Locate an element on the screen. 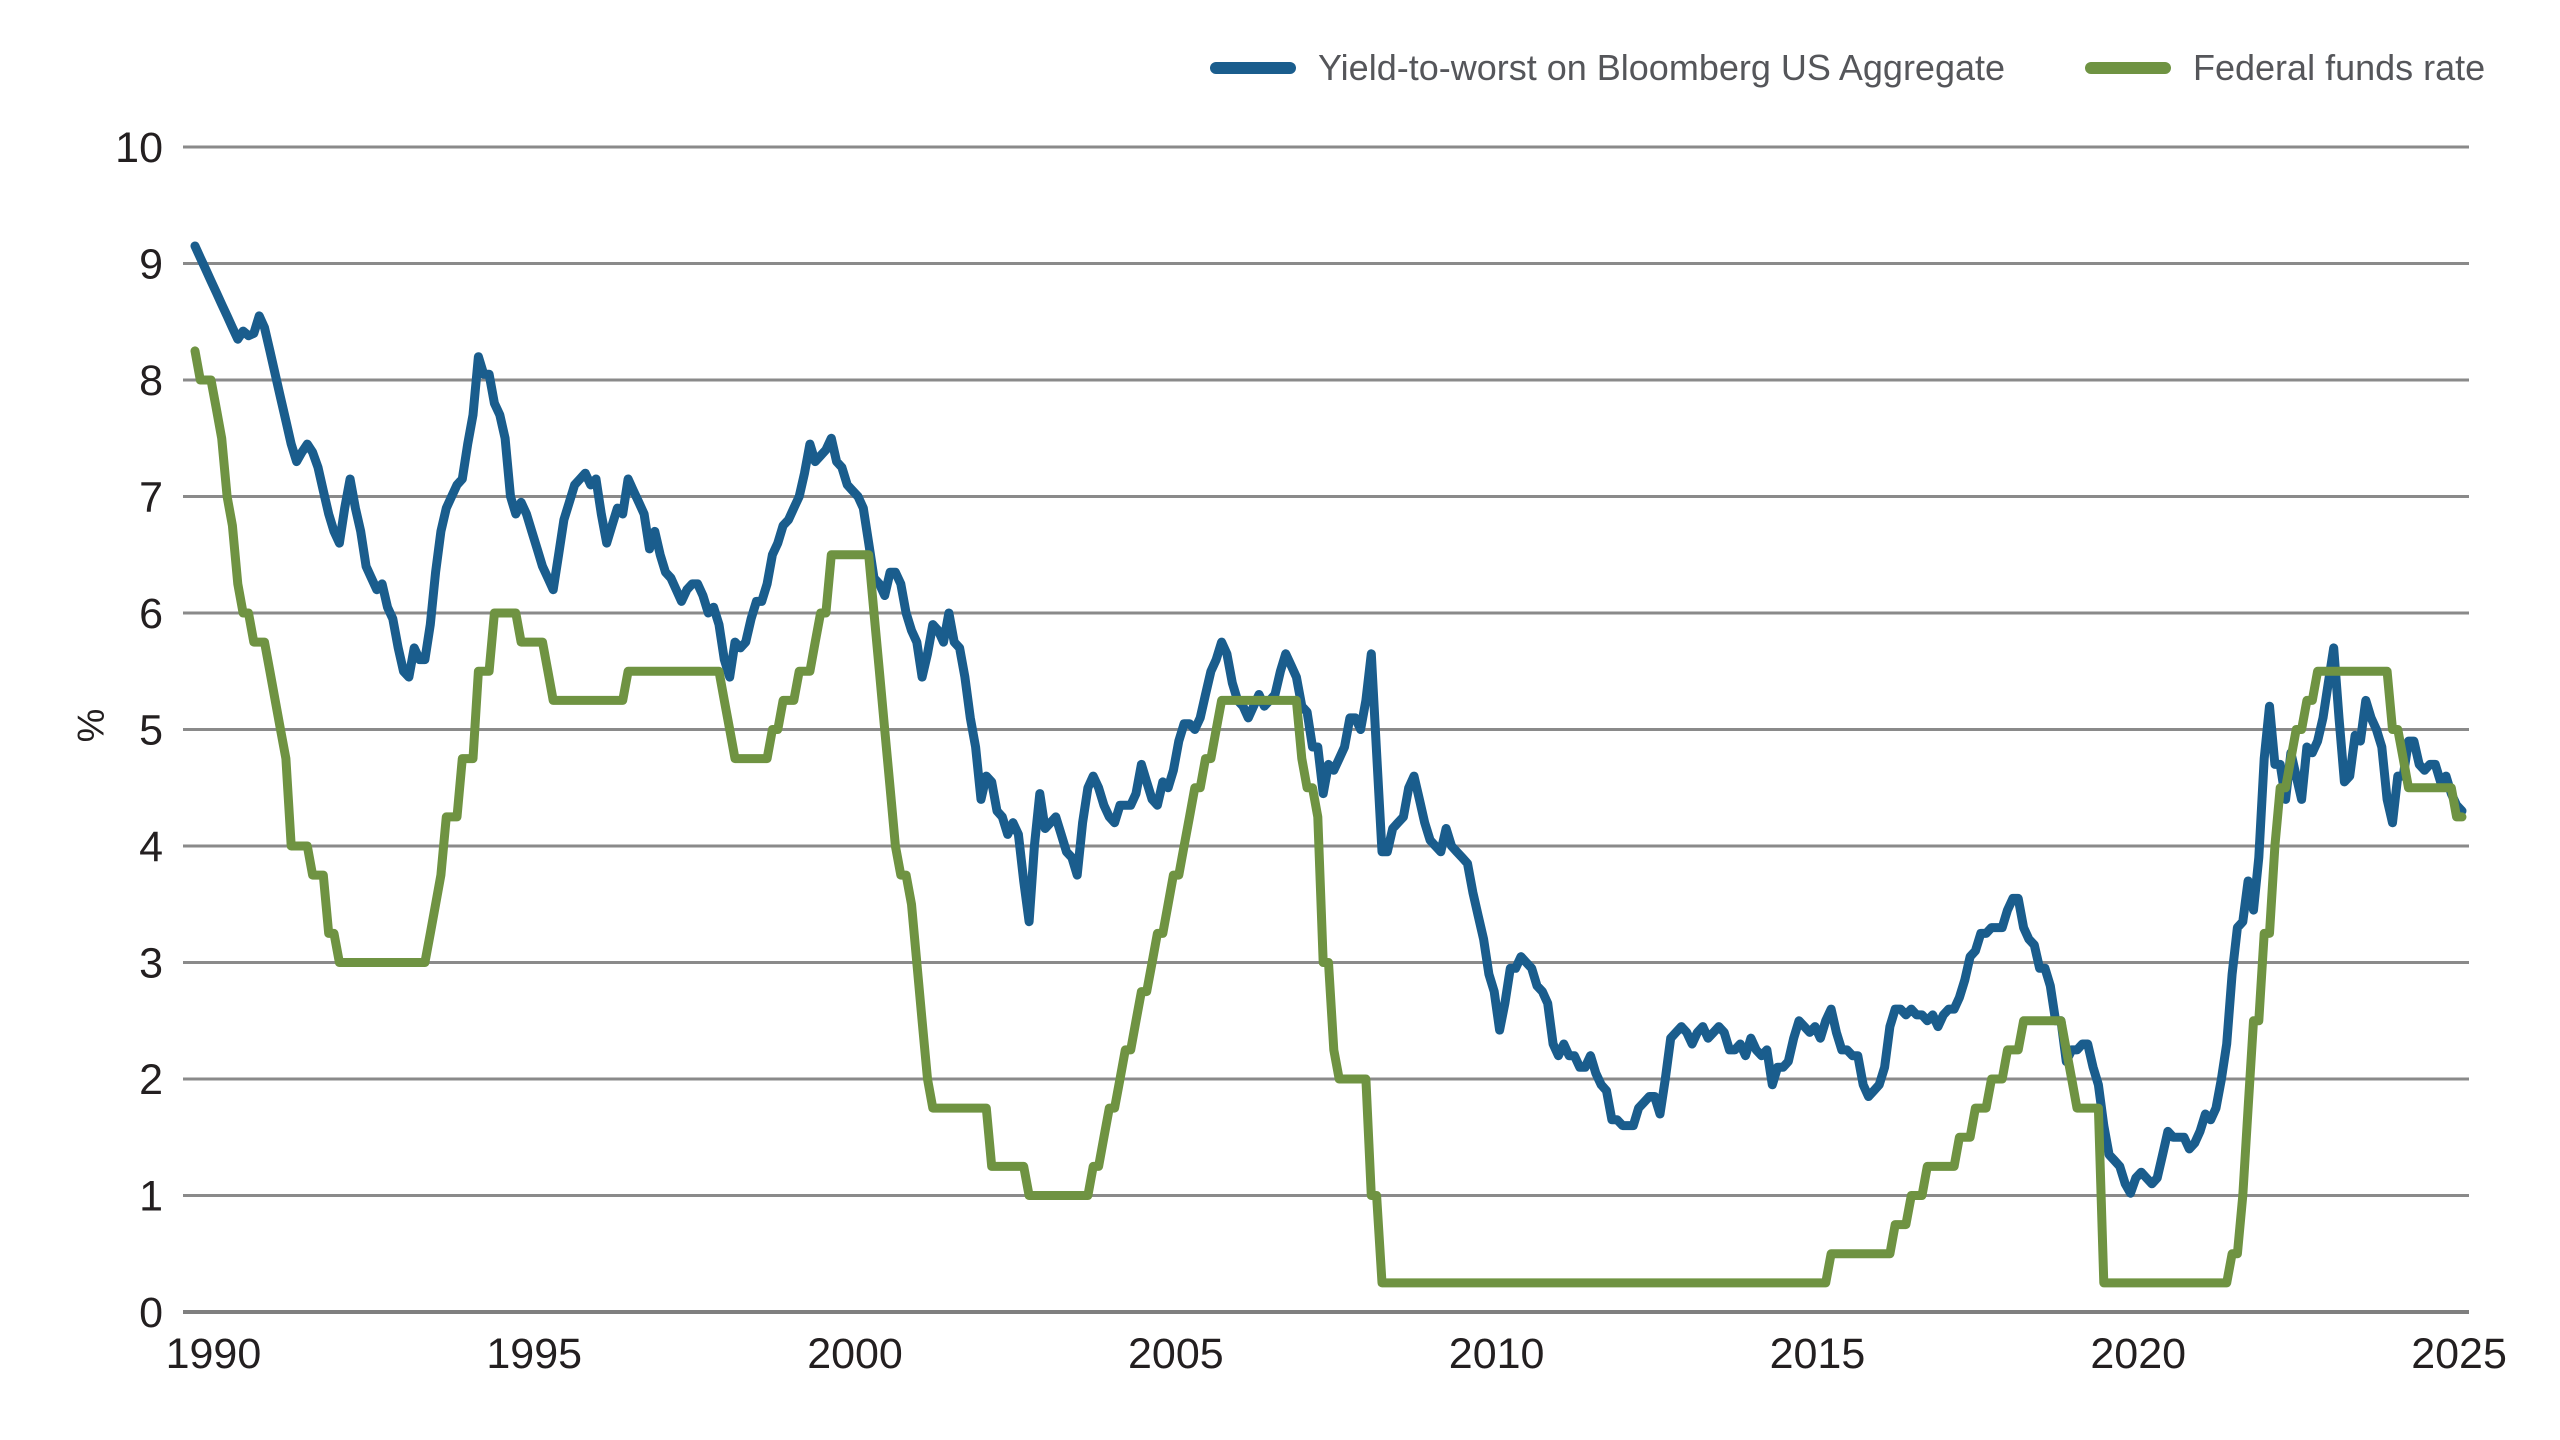 Image resolution: width=2560 pixels, height=1440 pixels. y-tick-label-7: 7 is located at coordinates (151, 498).